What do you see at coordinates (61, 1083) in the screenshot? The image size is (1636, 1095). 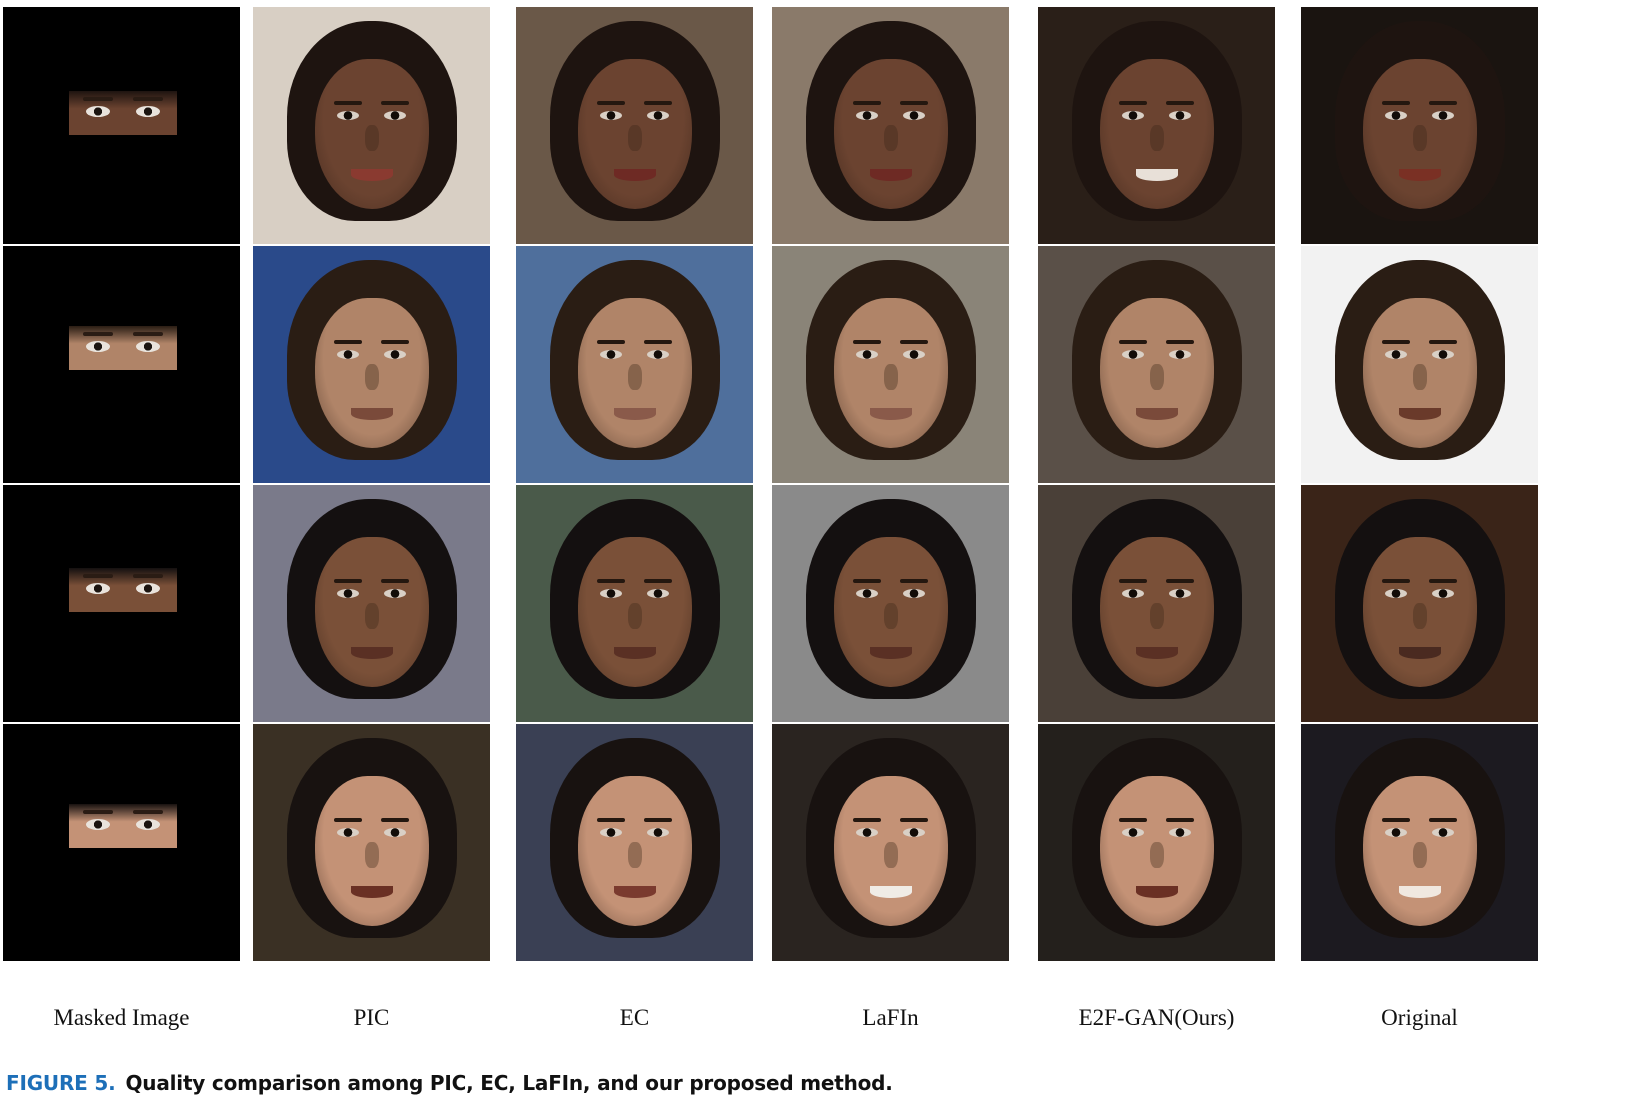 I see `figure-number: FIGURE 5.` at bounding box center [61, 1083].